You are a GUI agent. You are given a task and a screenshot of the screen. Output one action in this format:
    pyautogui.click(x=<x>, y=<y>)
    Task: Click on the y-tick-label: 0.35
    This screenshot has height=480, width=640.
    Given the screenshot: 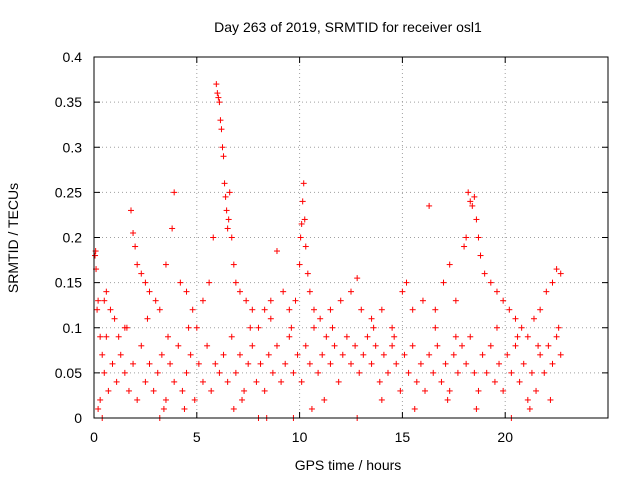 What is the action you would take?
    pyautogui.click(x=68, y=102)
    